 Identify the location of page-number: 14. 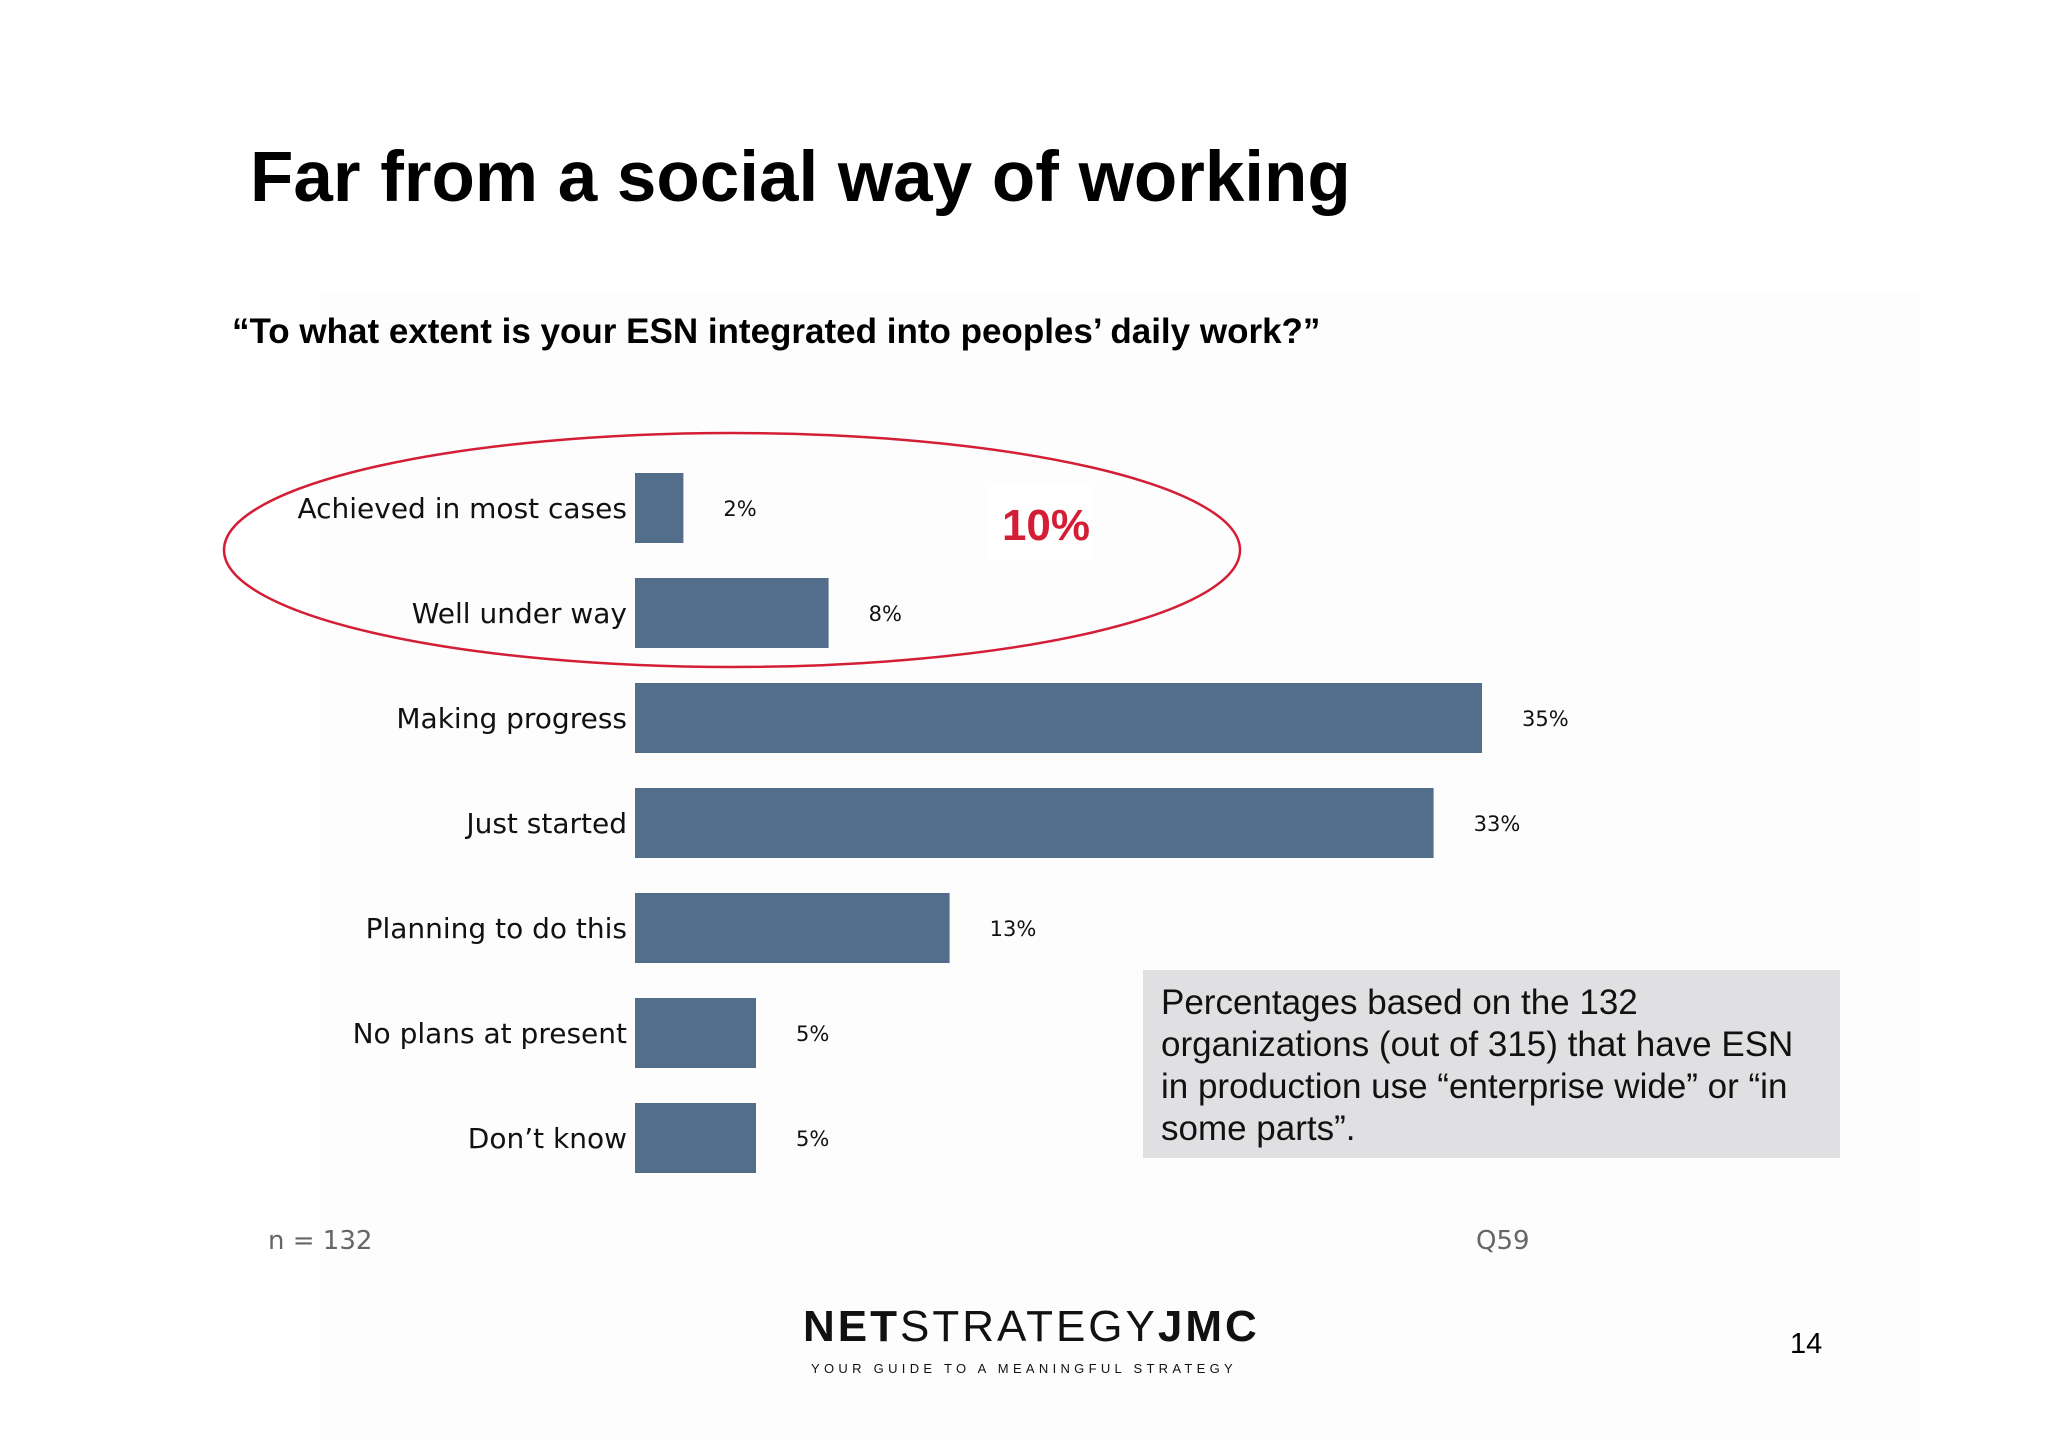
(1806, 1344).